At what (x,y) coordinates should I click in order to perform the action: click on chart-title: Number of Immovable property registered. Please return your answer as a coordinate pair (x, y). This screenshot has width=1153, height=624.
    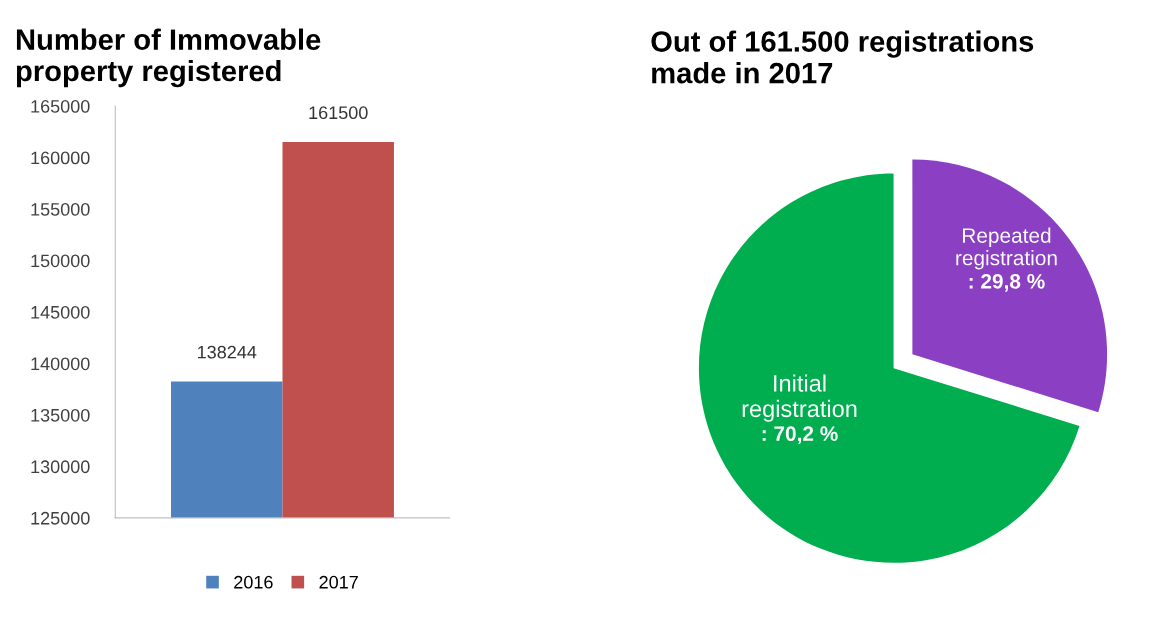
    Looking at the image, I should click on (168, 58).